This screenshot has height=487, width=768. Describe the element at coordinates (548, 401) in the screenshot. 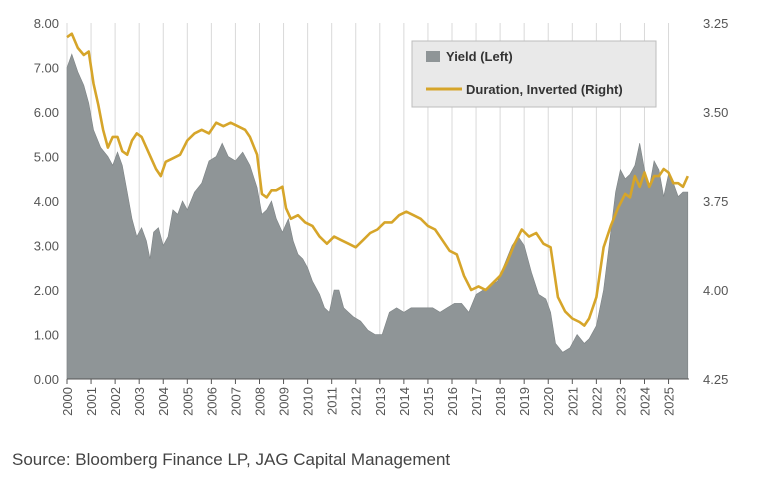

I see `x-tick-label: 2020` at that location.